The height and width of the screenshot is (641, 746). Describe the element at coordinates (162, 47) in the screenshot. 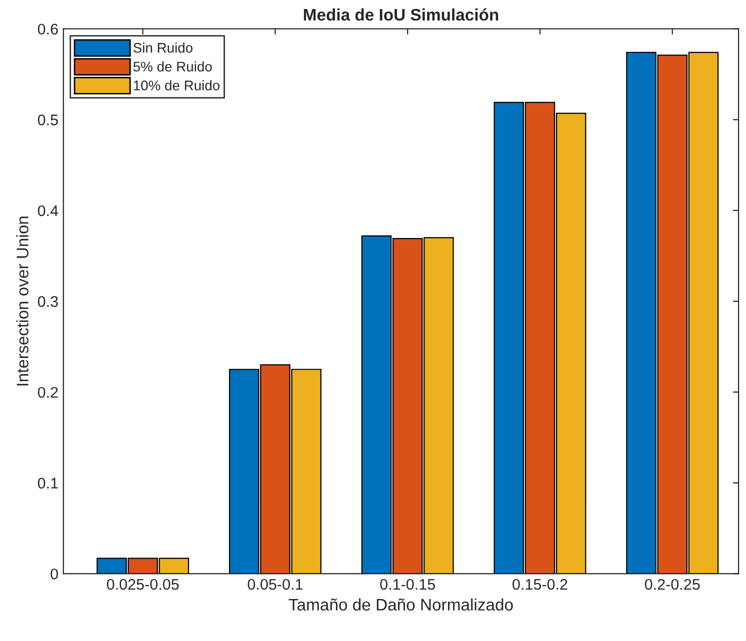

I see `legend-label: Sin Ruido` at that location.